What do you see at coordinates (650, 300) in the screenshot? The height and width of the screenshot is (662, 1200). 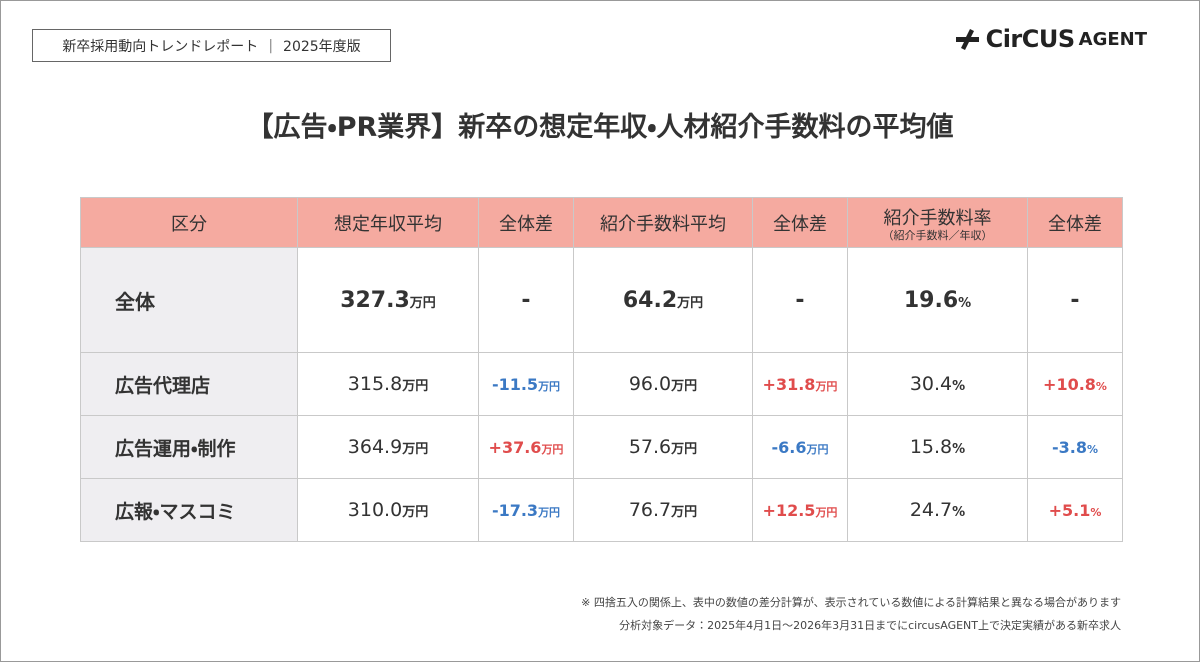 I see `cell-value: 64.2` at bounding box center [650, 300].